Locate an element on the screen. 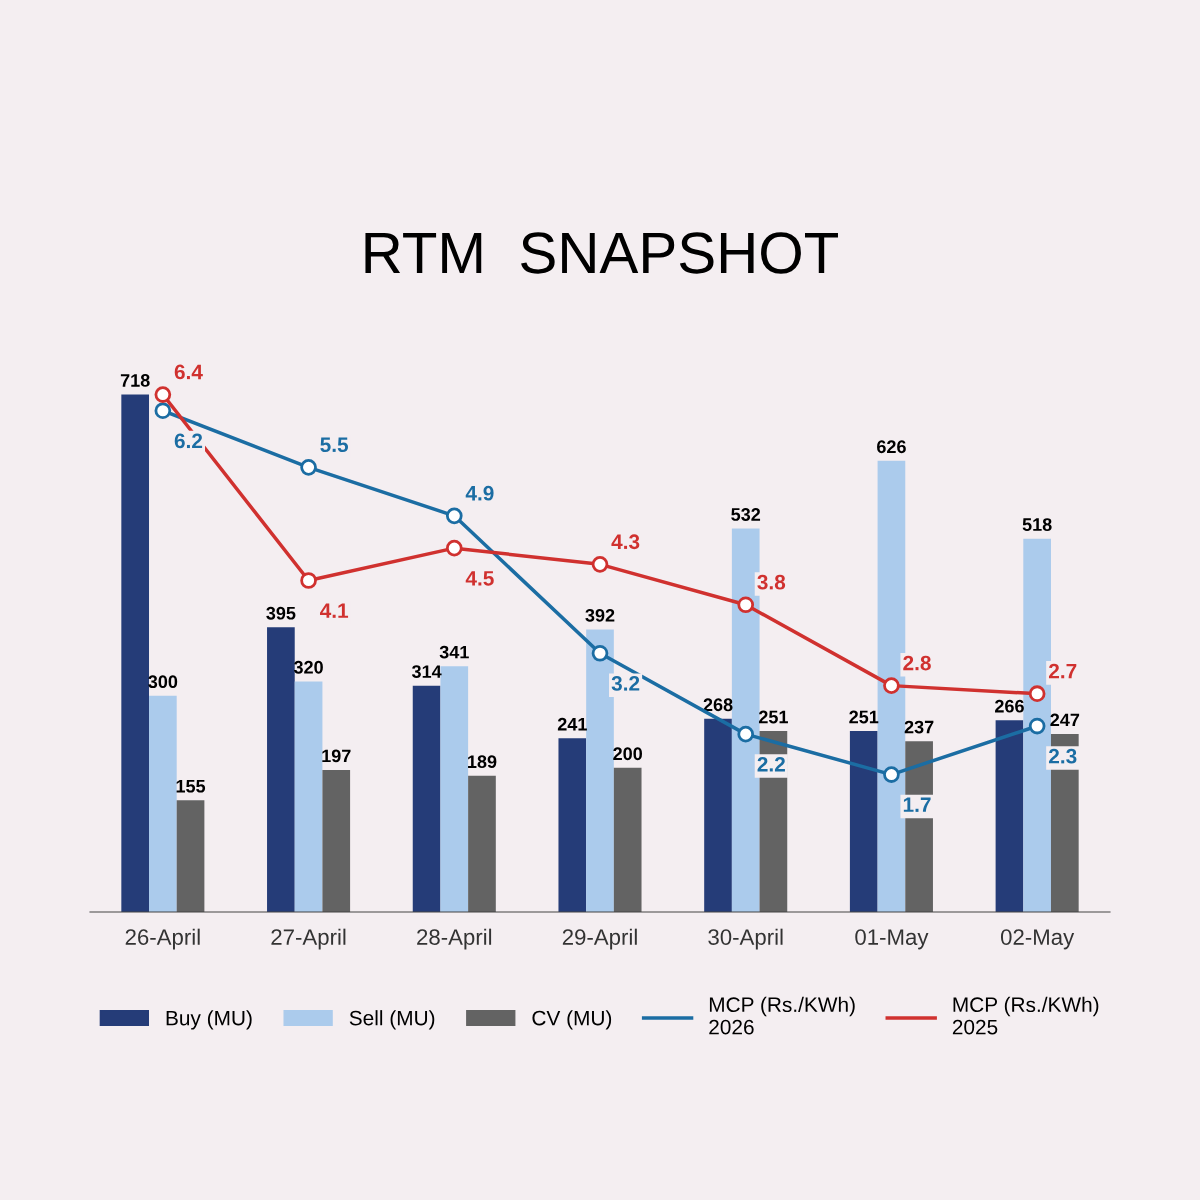 This screenshot has height=1200, width=1200. data-label: 155 is located at coordinates (191, 786).